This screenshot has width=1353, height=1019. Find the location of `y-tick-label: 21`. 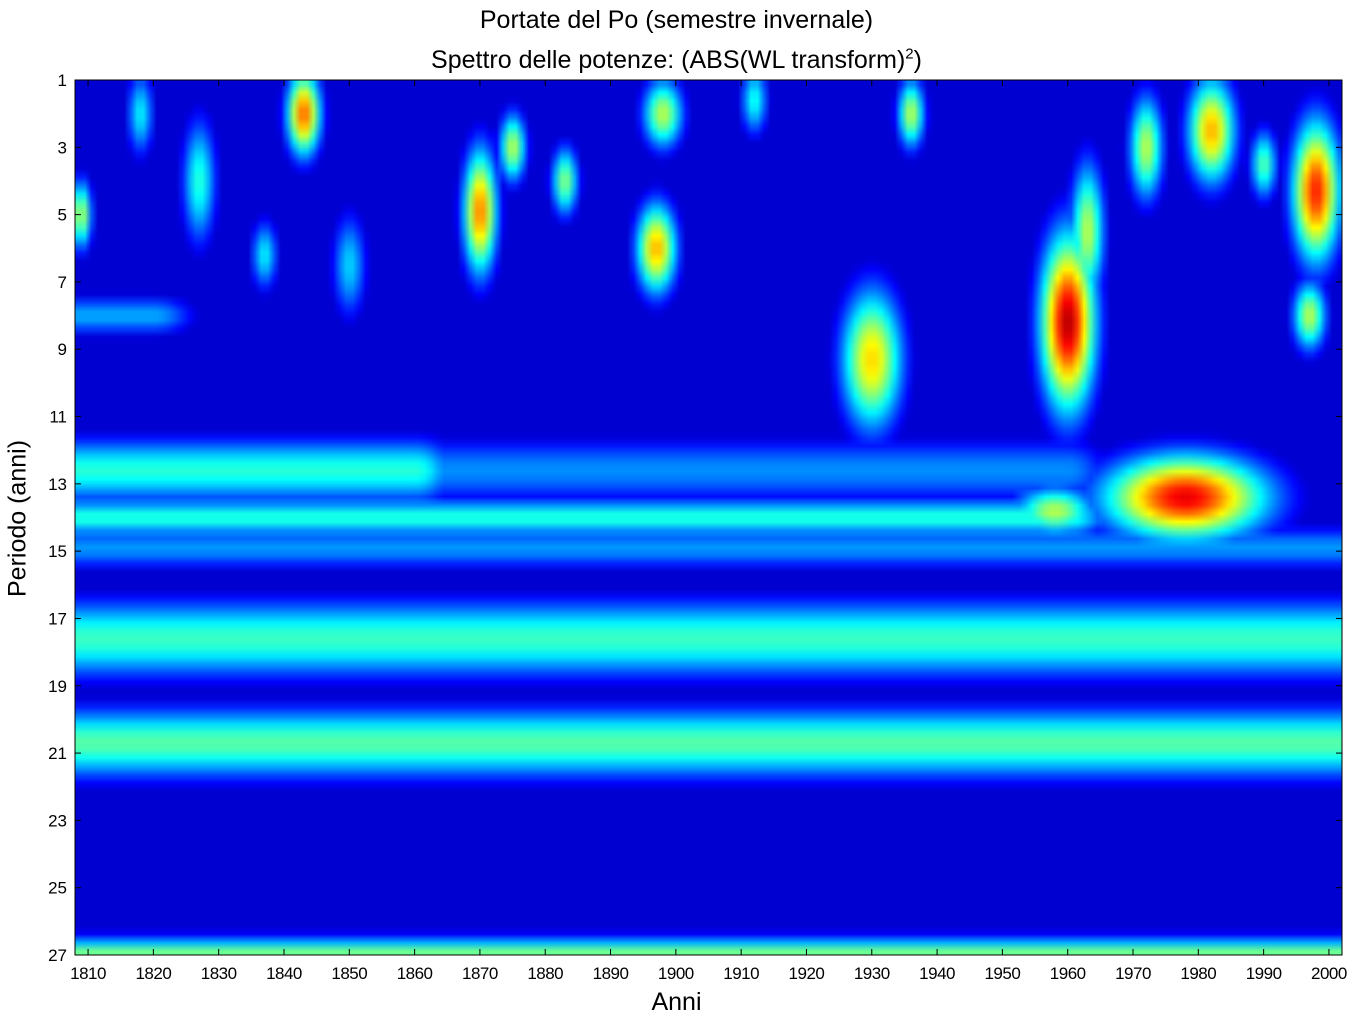

y-tick-label: 21 is located at coordinates (57, 753).